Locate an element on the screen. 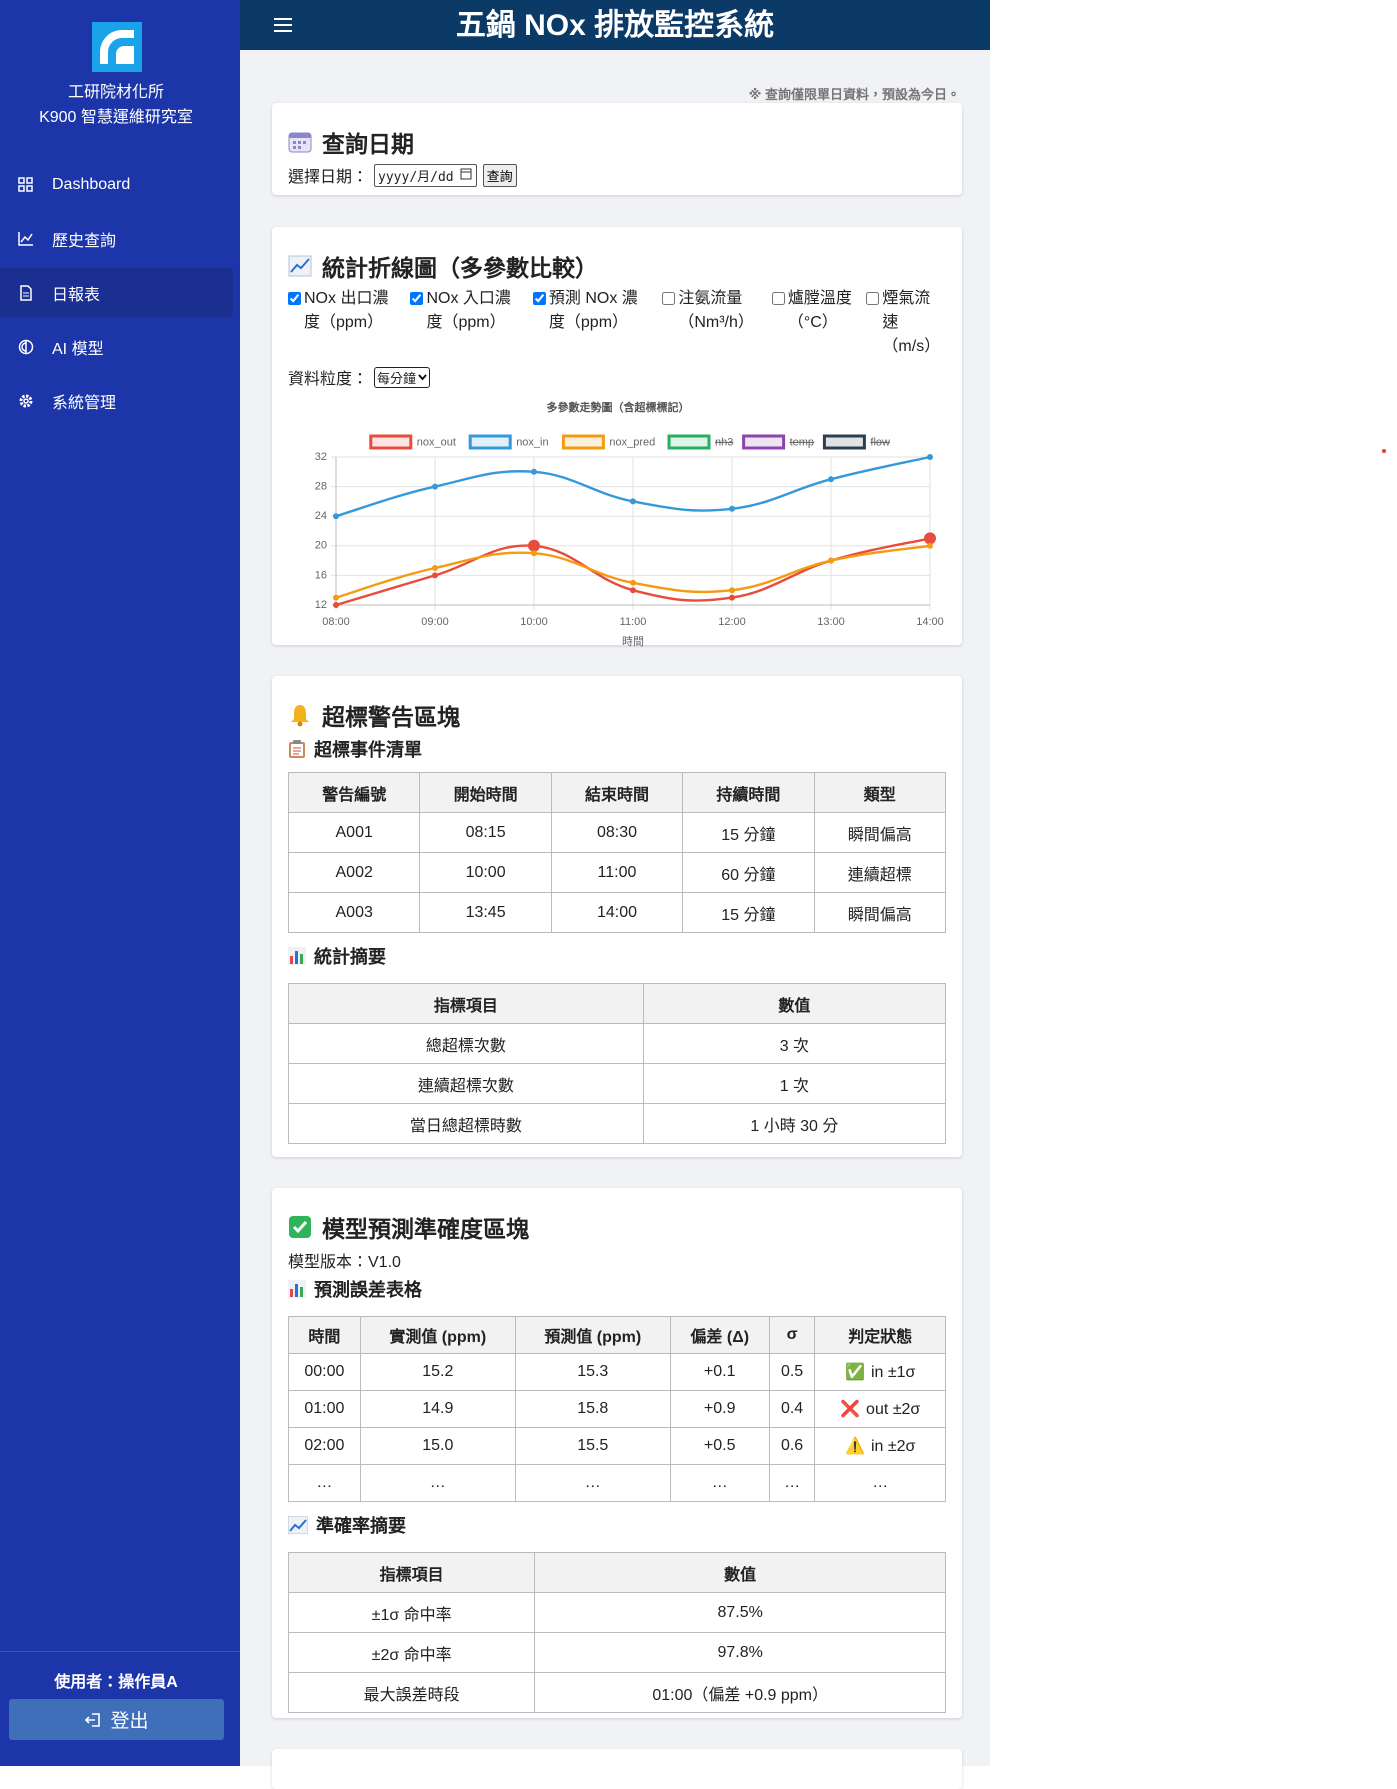 This screenshot has width=1397, height=1789. bar-icon is located at coordinates (297, 1289).